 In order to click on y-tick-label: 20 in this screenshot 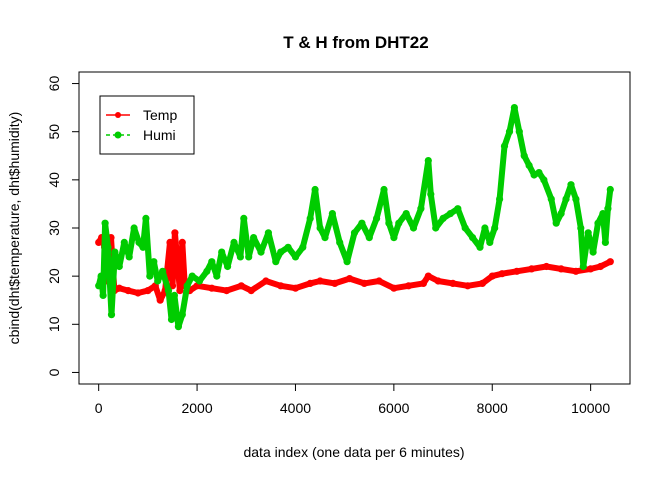, I will do `click(54, 276)`.